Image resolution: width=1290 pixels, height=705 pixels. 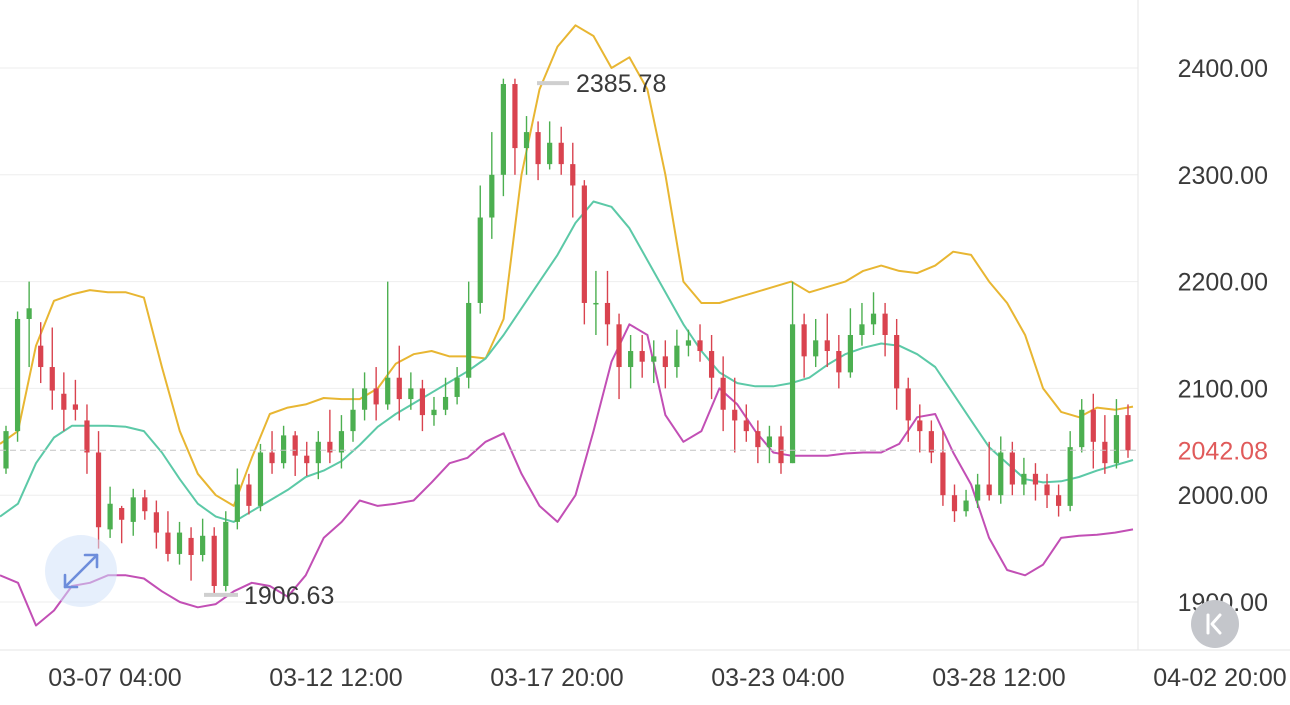 What do you see at coordinates (1215, 624) in the screenshot?
I see `scroll-to-latest-button` at bounding box center [1215, 624].